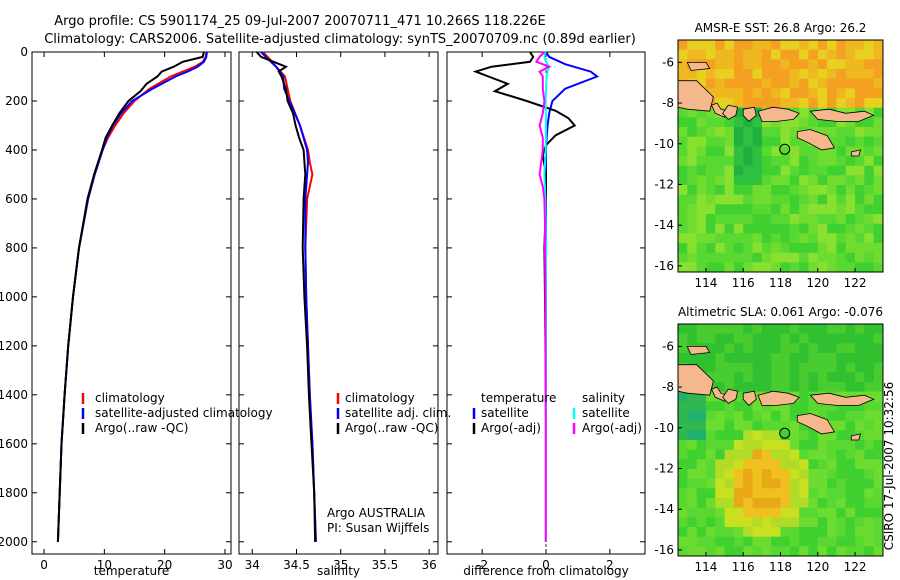 This screenshot has height=580, width=900. What do you see at coordinates (286, 296) in the screenshot?
I see `series-line-argo-raw-qc-` at bounding box center [286, 296].